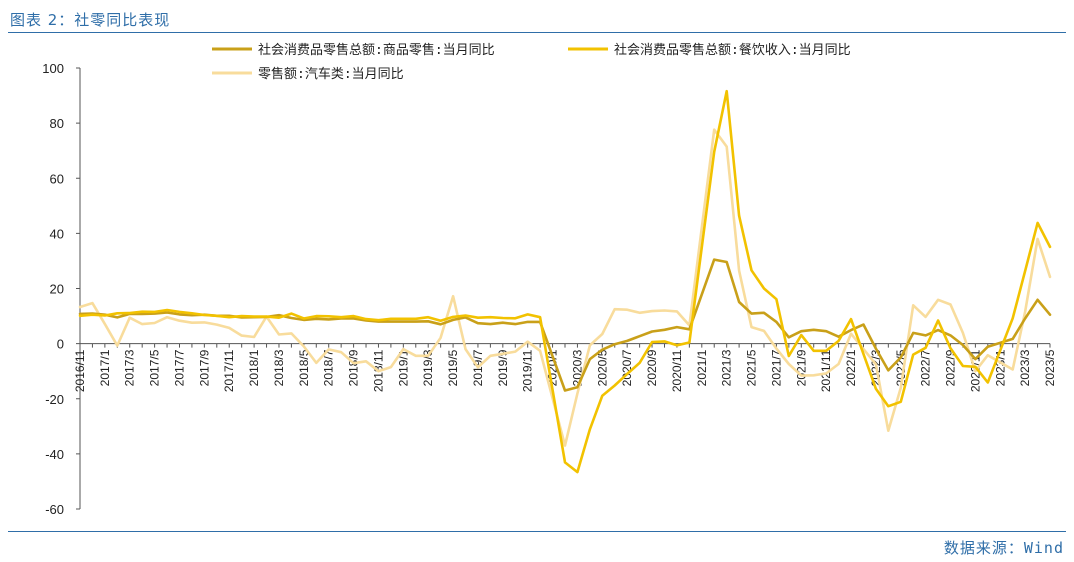 Image resolution: width=1074 pixels, height=562 pixels. I want to click on x-tick-label: 2016/11, so click(80, 370).